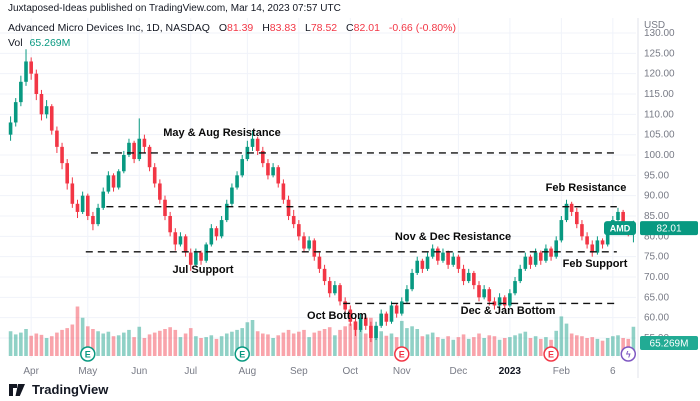  Describe the element at coordinates (87, 371) in the screenshot. I see `svg-text: May` at that location.